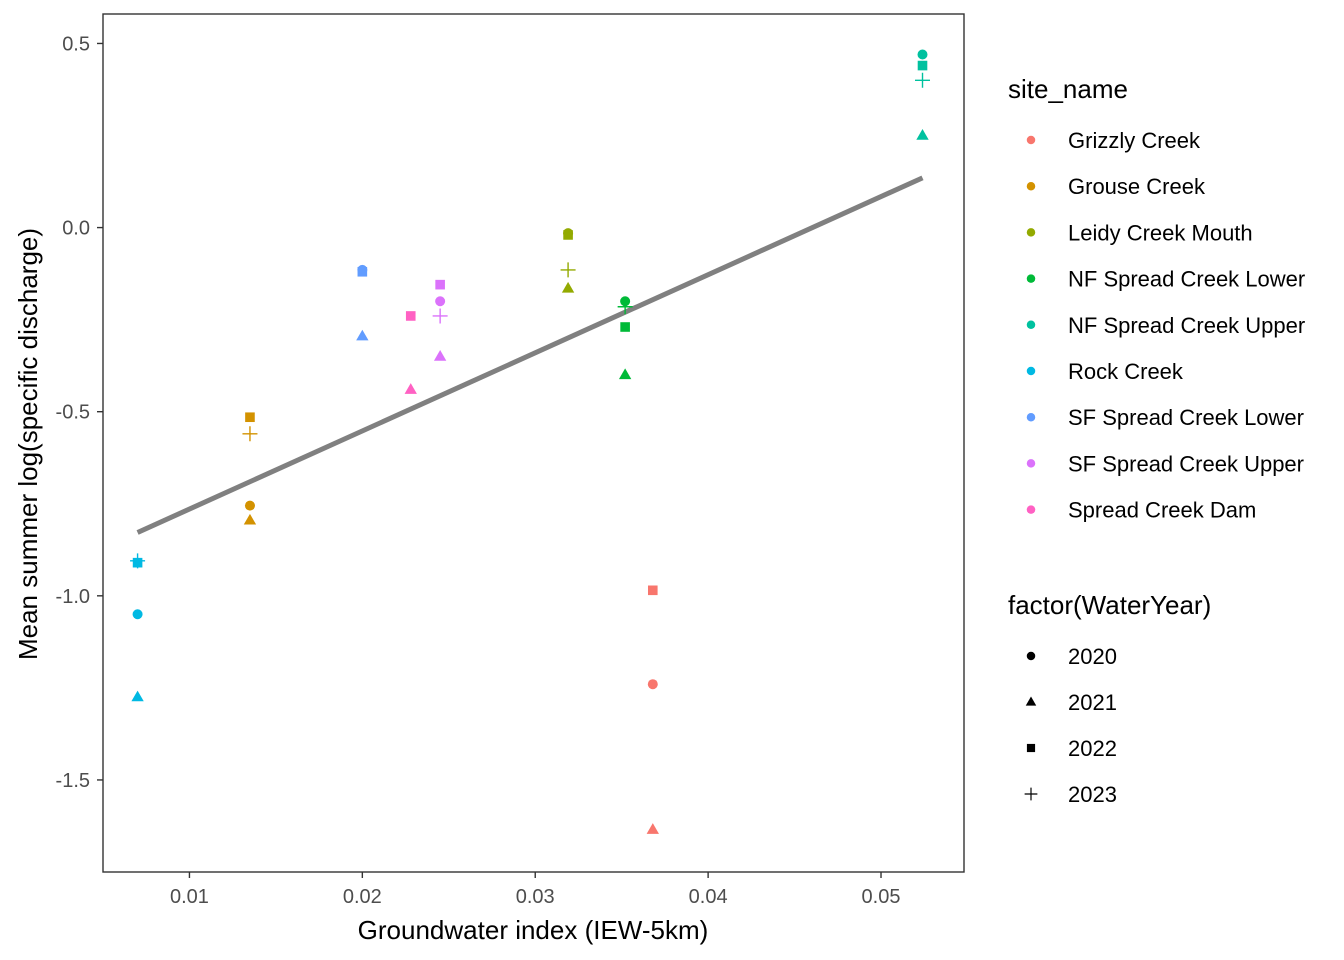  Describe the element at coordinates (73, 597) in the screenshot. I see `y-tick-label: -1.0` at that location.